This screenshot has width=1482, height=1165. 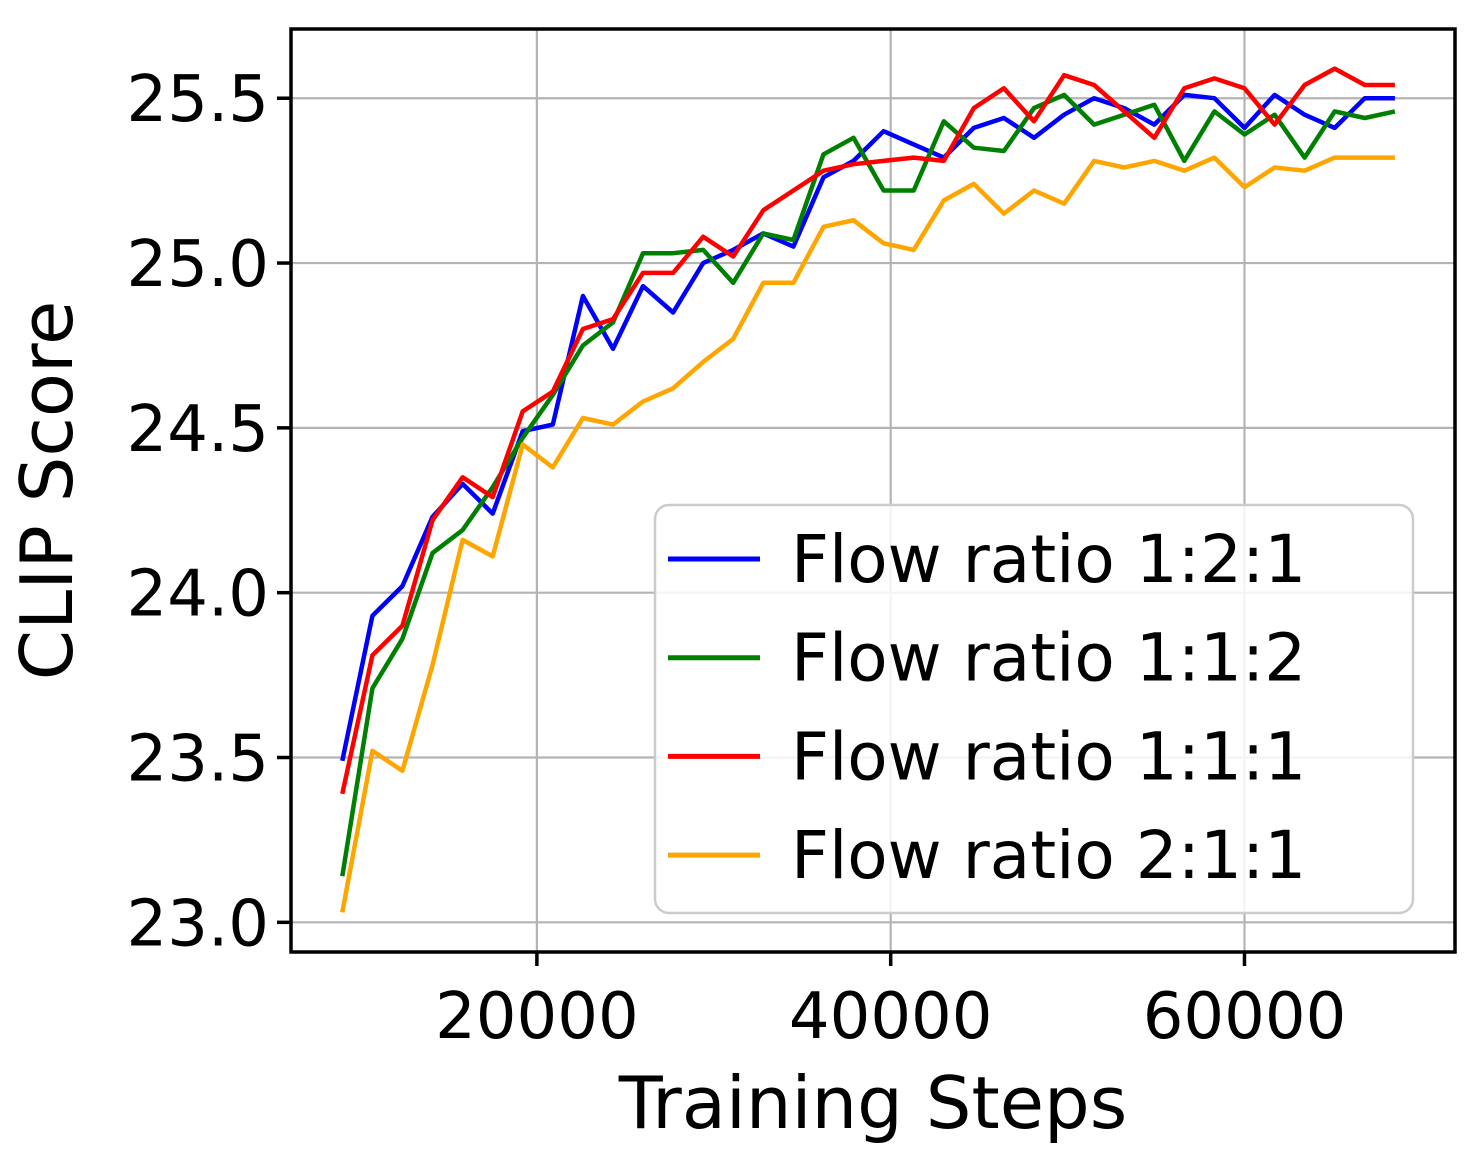 I want to click on x-tick-label: 20000, so click(x=537, y=1017).